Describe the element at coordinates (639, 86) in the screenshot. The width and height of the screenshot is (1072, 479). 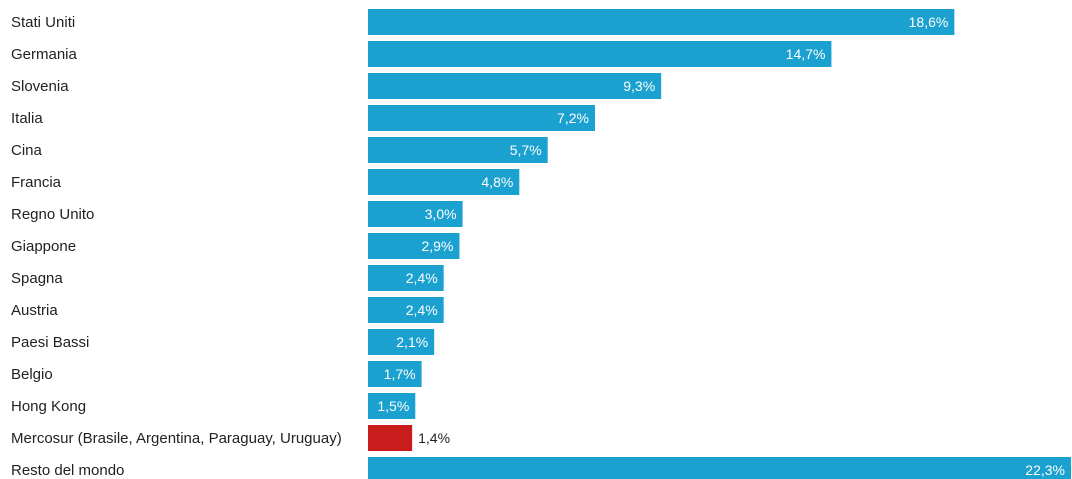
I see `value-label: 9,3%` at that location.